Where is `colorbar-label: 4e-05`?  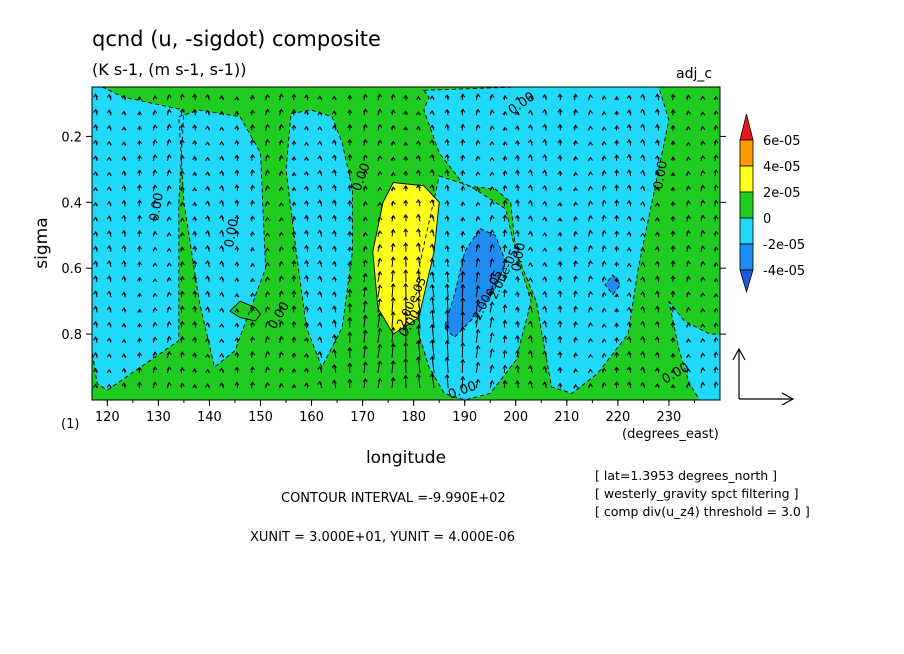 colorbar-label: 4e-05 is located at coordinates (782, 167).